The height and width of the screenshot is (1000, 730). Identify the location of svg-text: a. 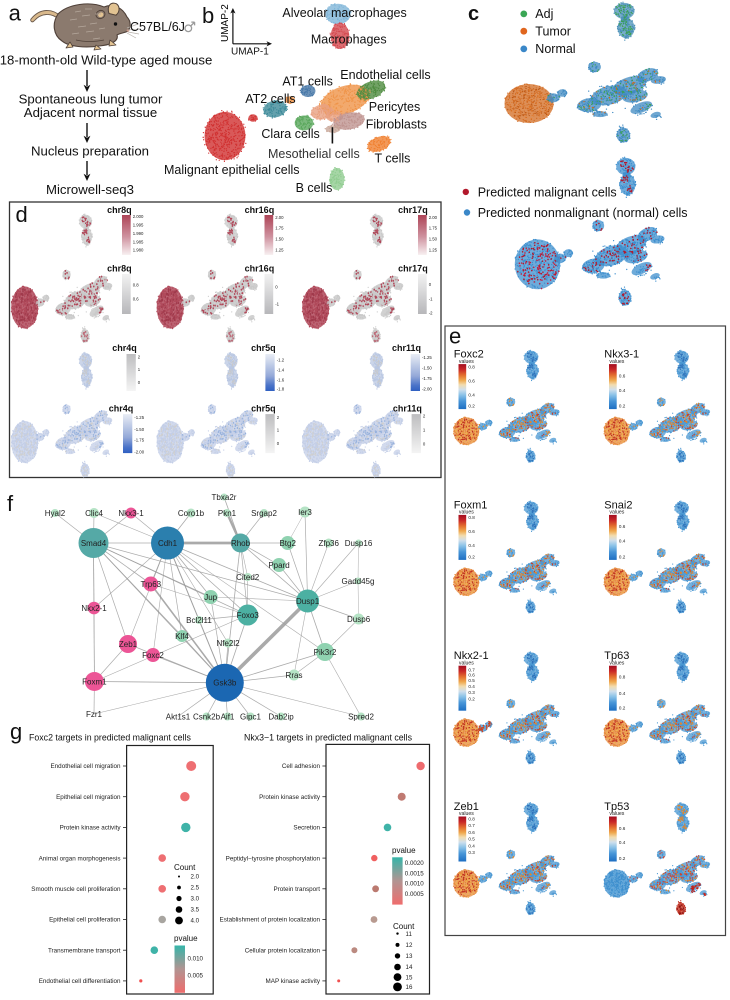
(15, 13).